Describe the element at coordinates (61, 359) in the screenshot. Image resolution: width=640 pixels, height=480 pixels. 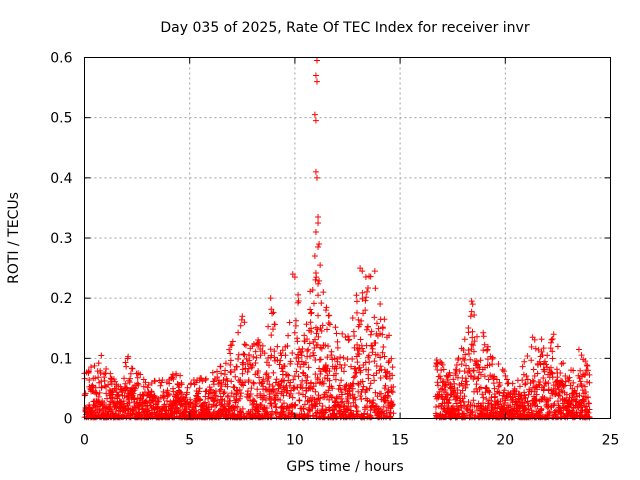
I see `y-tick-label: 0.1` at that location.